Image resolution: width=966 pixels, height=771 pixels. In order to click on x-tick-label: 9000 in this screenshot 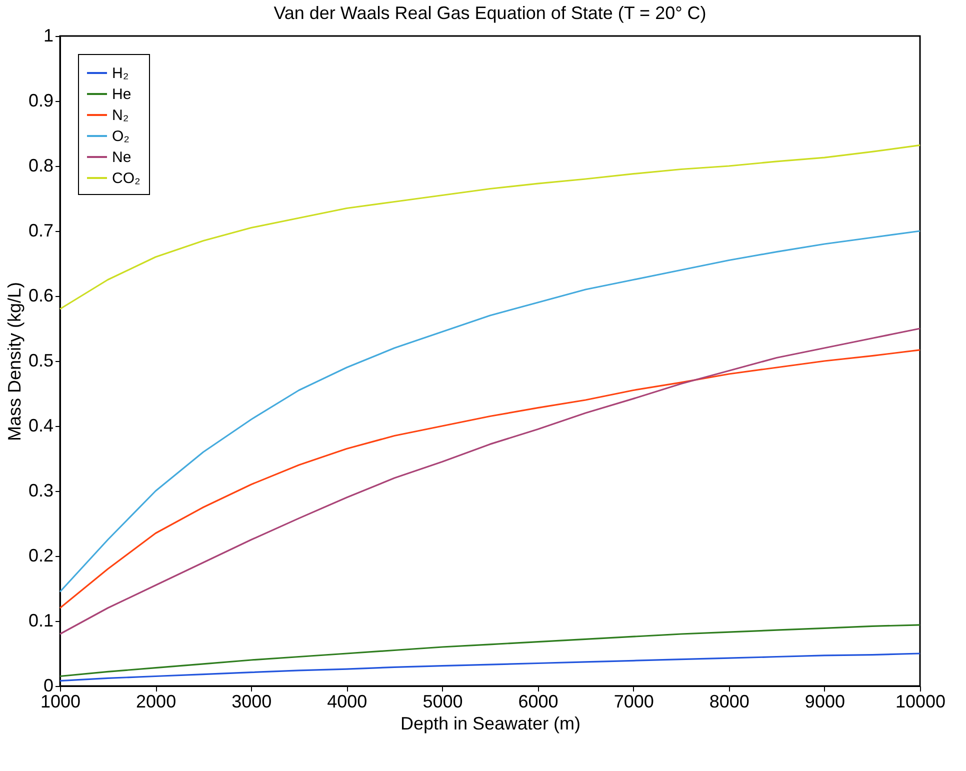, I will do `click(824, 702)`.